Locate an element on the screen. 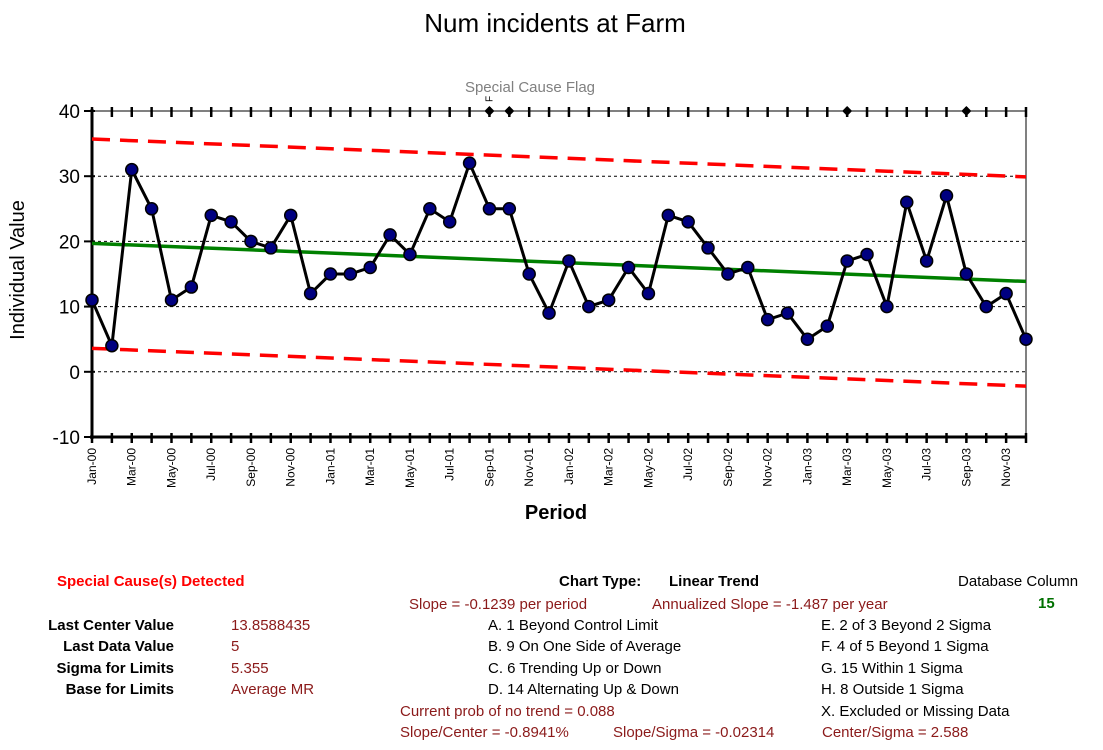  center-sigma: Center/Sigma = 2.588 is located at coordinates (895, 732).